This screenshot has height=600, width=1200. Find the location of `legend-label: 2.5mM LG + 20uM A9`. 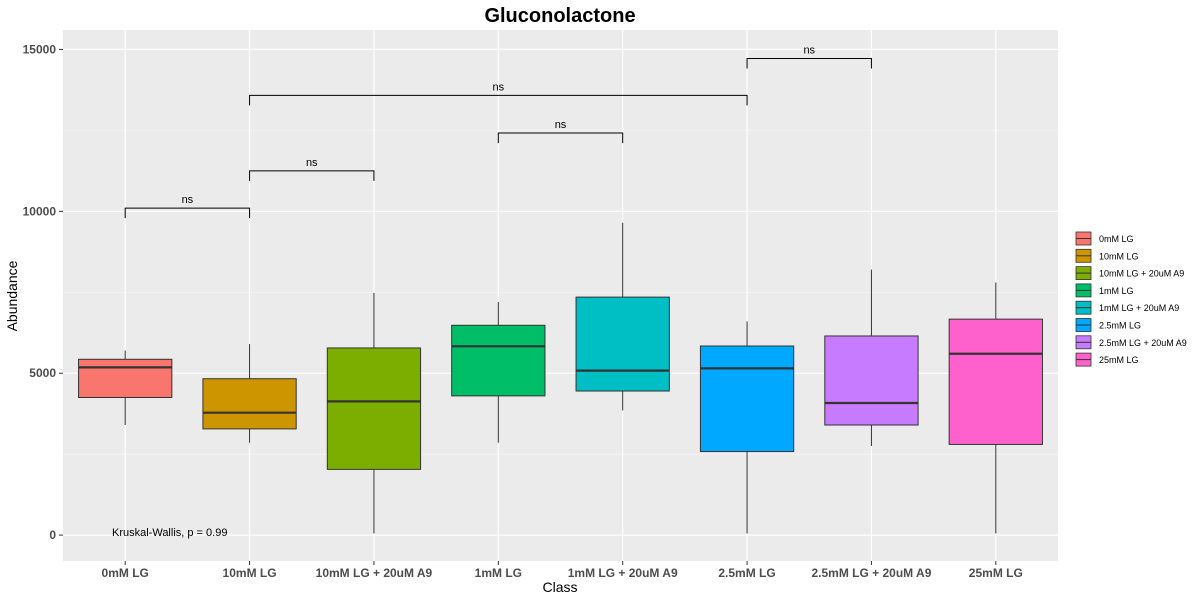

legend-label: 2.5mM LG + 20uM A9 is located at coordinates (1143, 343).